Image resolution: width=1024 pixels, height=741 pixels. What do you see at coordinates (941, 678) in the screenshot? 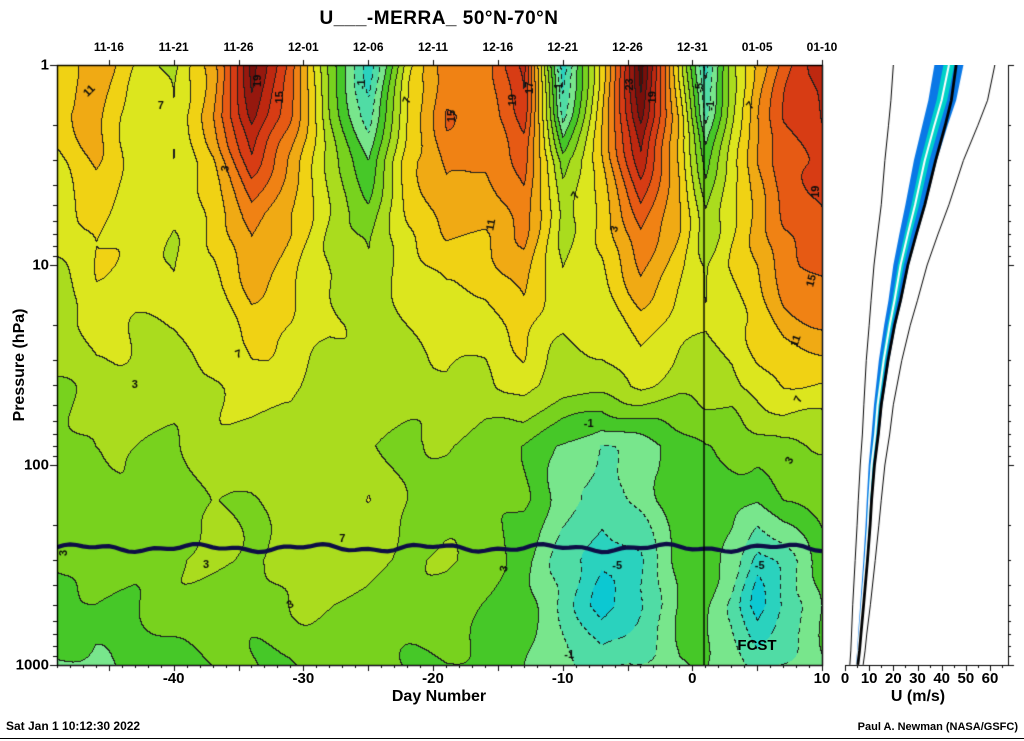
I see `u-tick-label: 40` at bounding box center [941, 678].